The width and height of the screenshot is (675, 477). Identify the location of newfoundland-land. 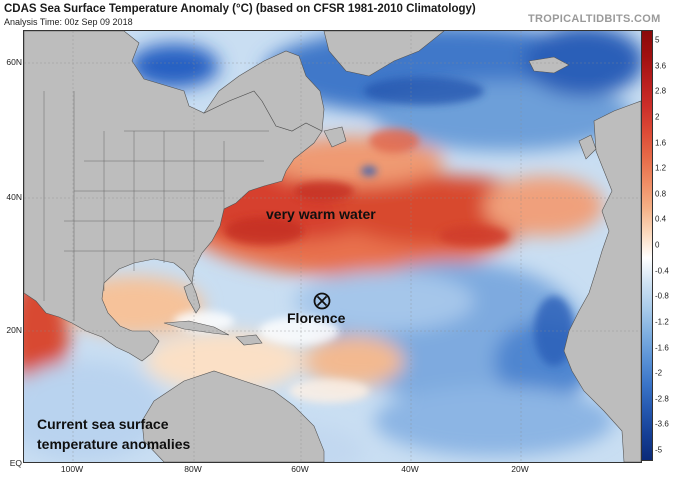
(335, 137).